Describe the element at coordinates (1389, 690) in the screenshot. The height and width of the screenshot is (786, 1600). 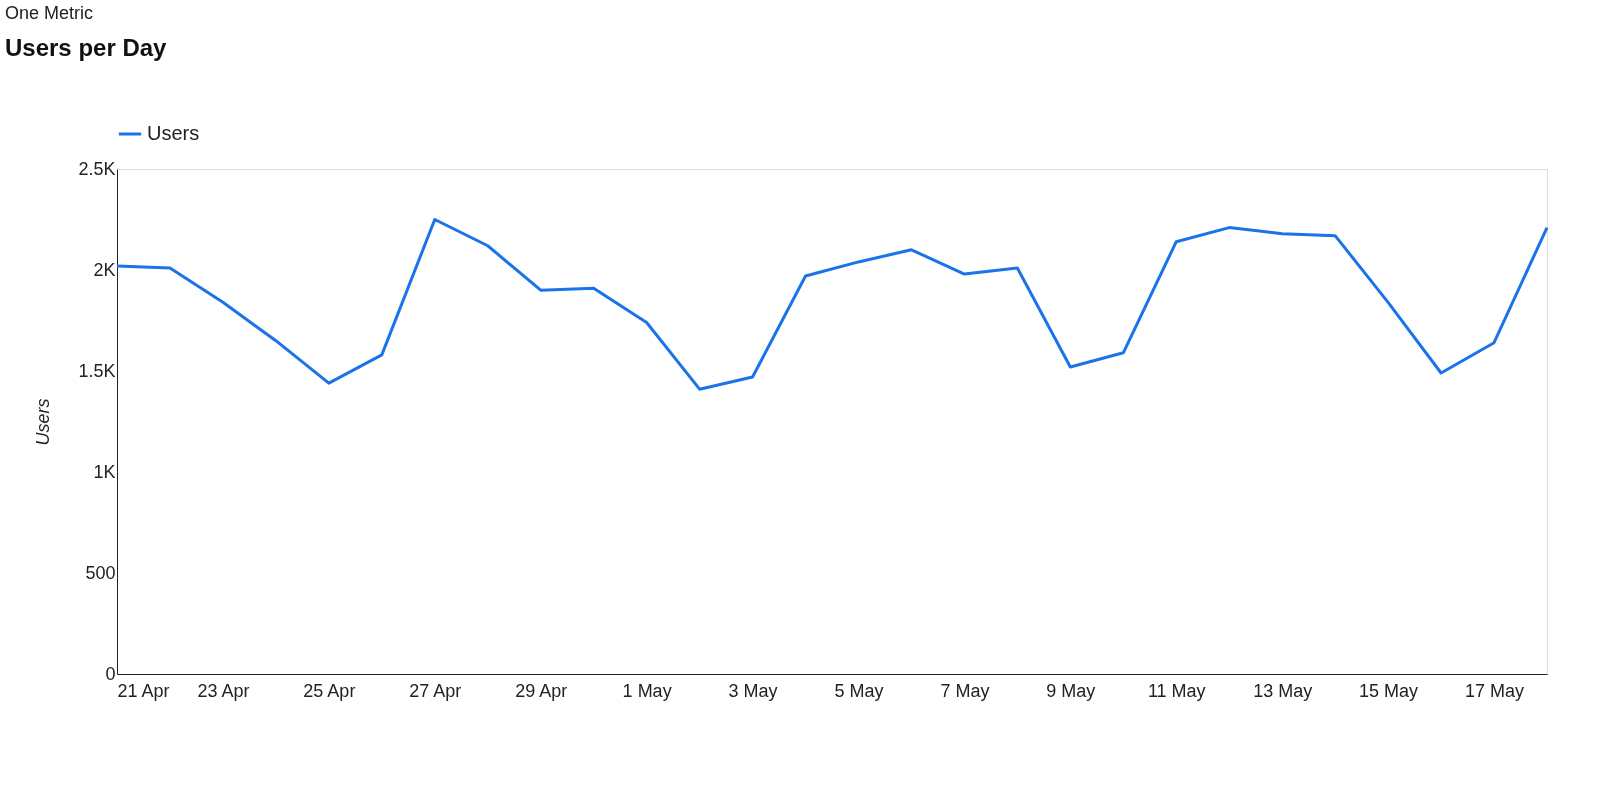
I see `x-tick-label: 15 May` at that location.